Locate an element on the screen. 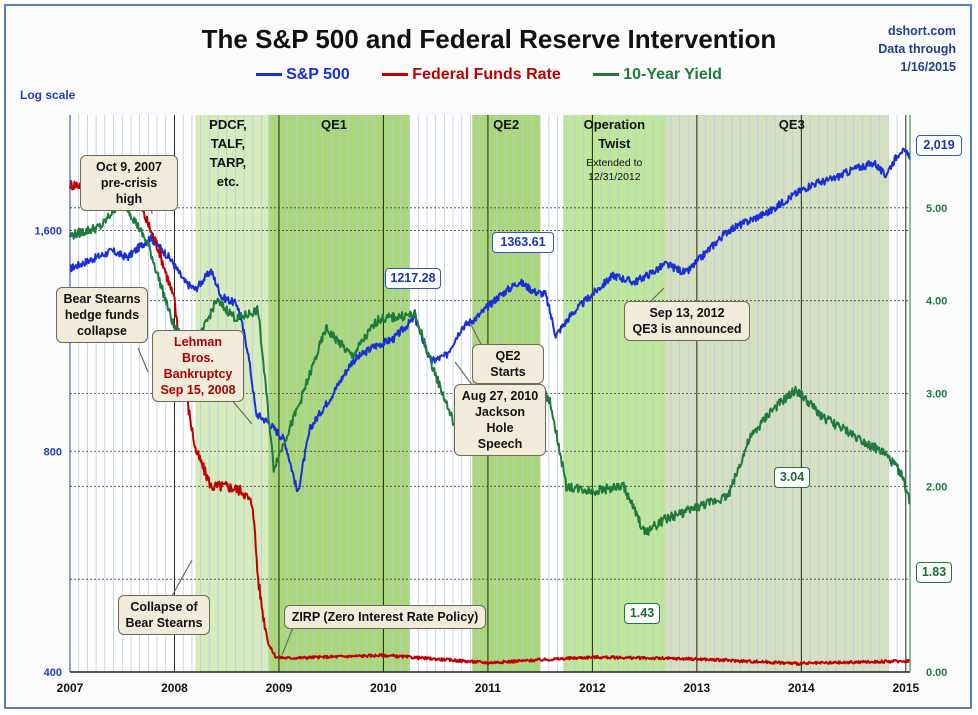 The width and height of the screenshot is (978, 715). callout-qe3-announced: Sep 13, 2012 QE3 is announced is located at coordinates (687, 321).